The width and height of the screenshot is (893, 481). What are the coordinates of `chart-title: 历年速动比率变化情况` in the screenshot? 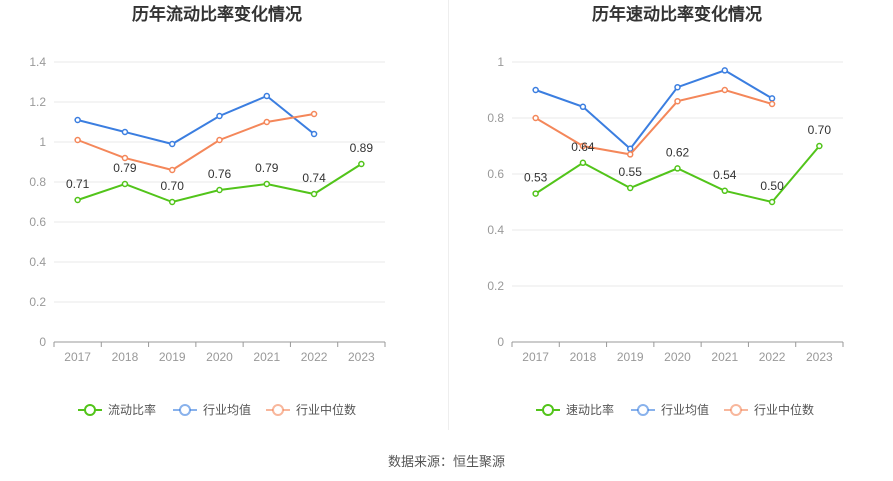 It's located at (677, 14).